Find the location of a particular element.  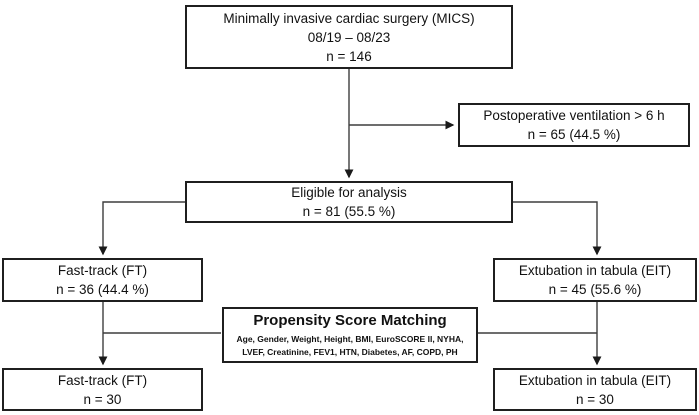

box-eligible-for-analysis: Eligible for analysis n = 81 (55.5 %) is located at coordinates (349, 202).